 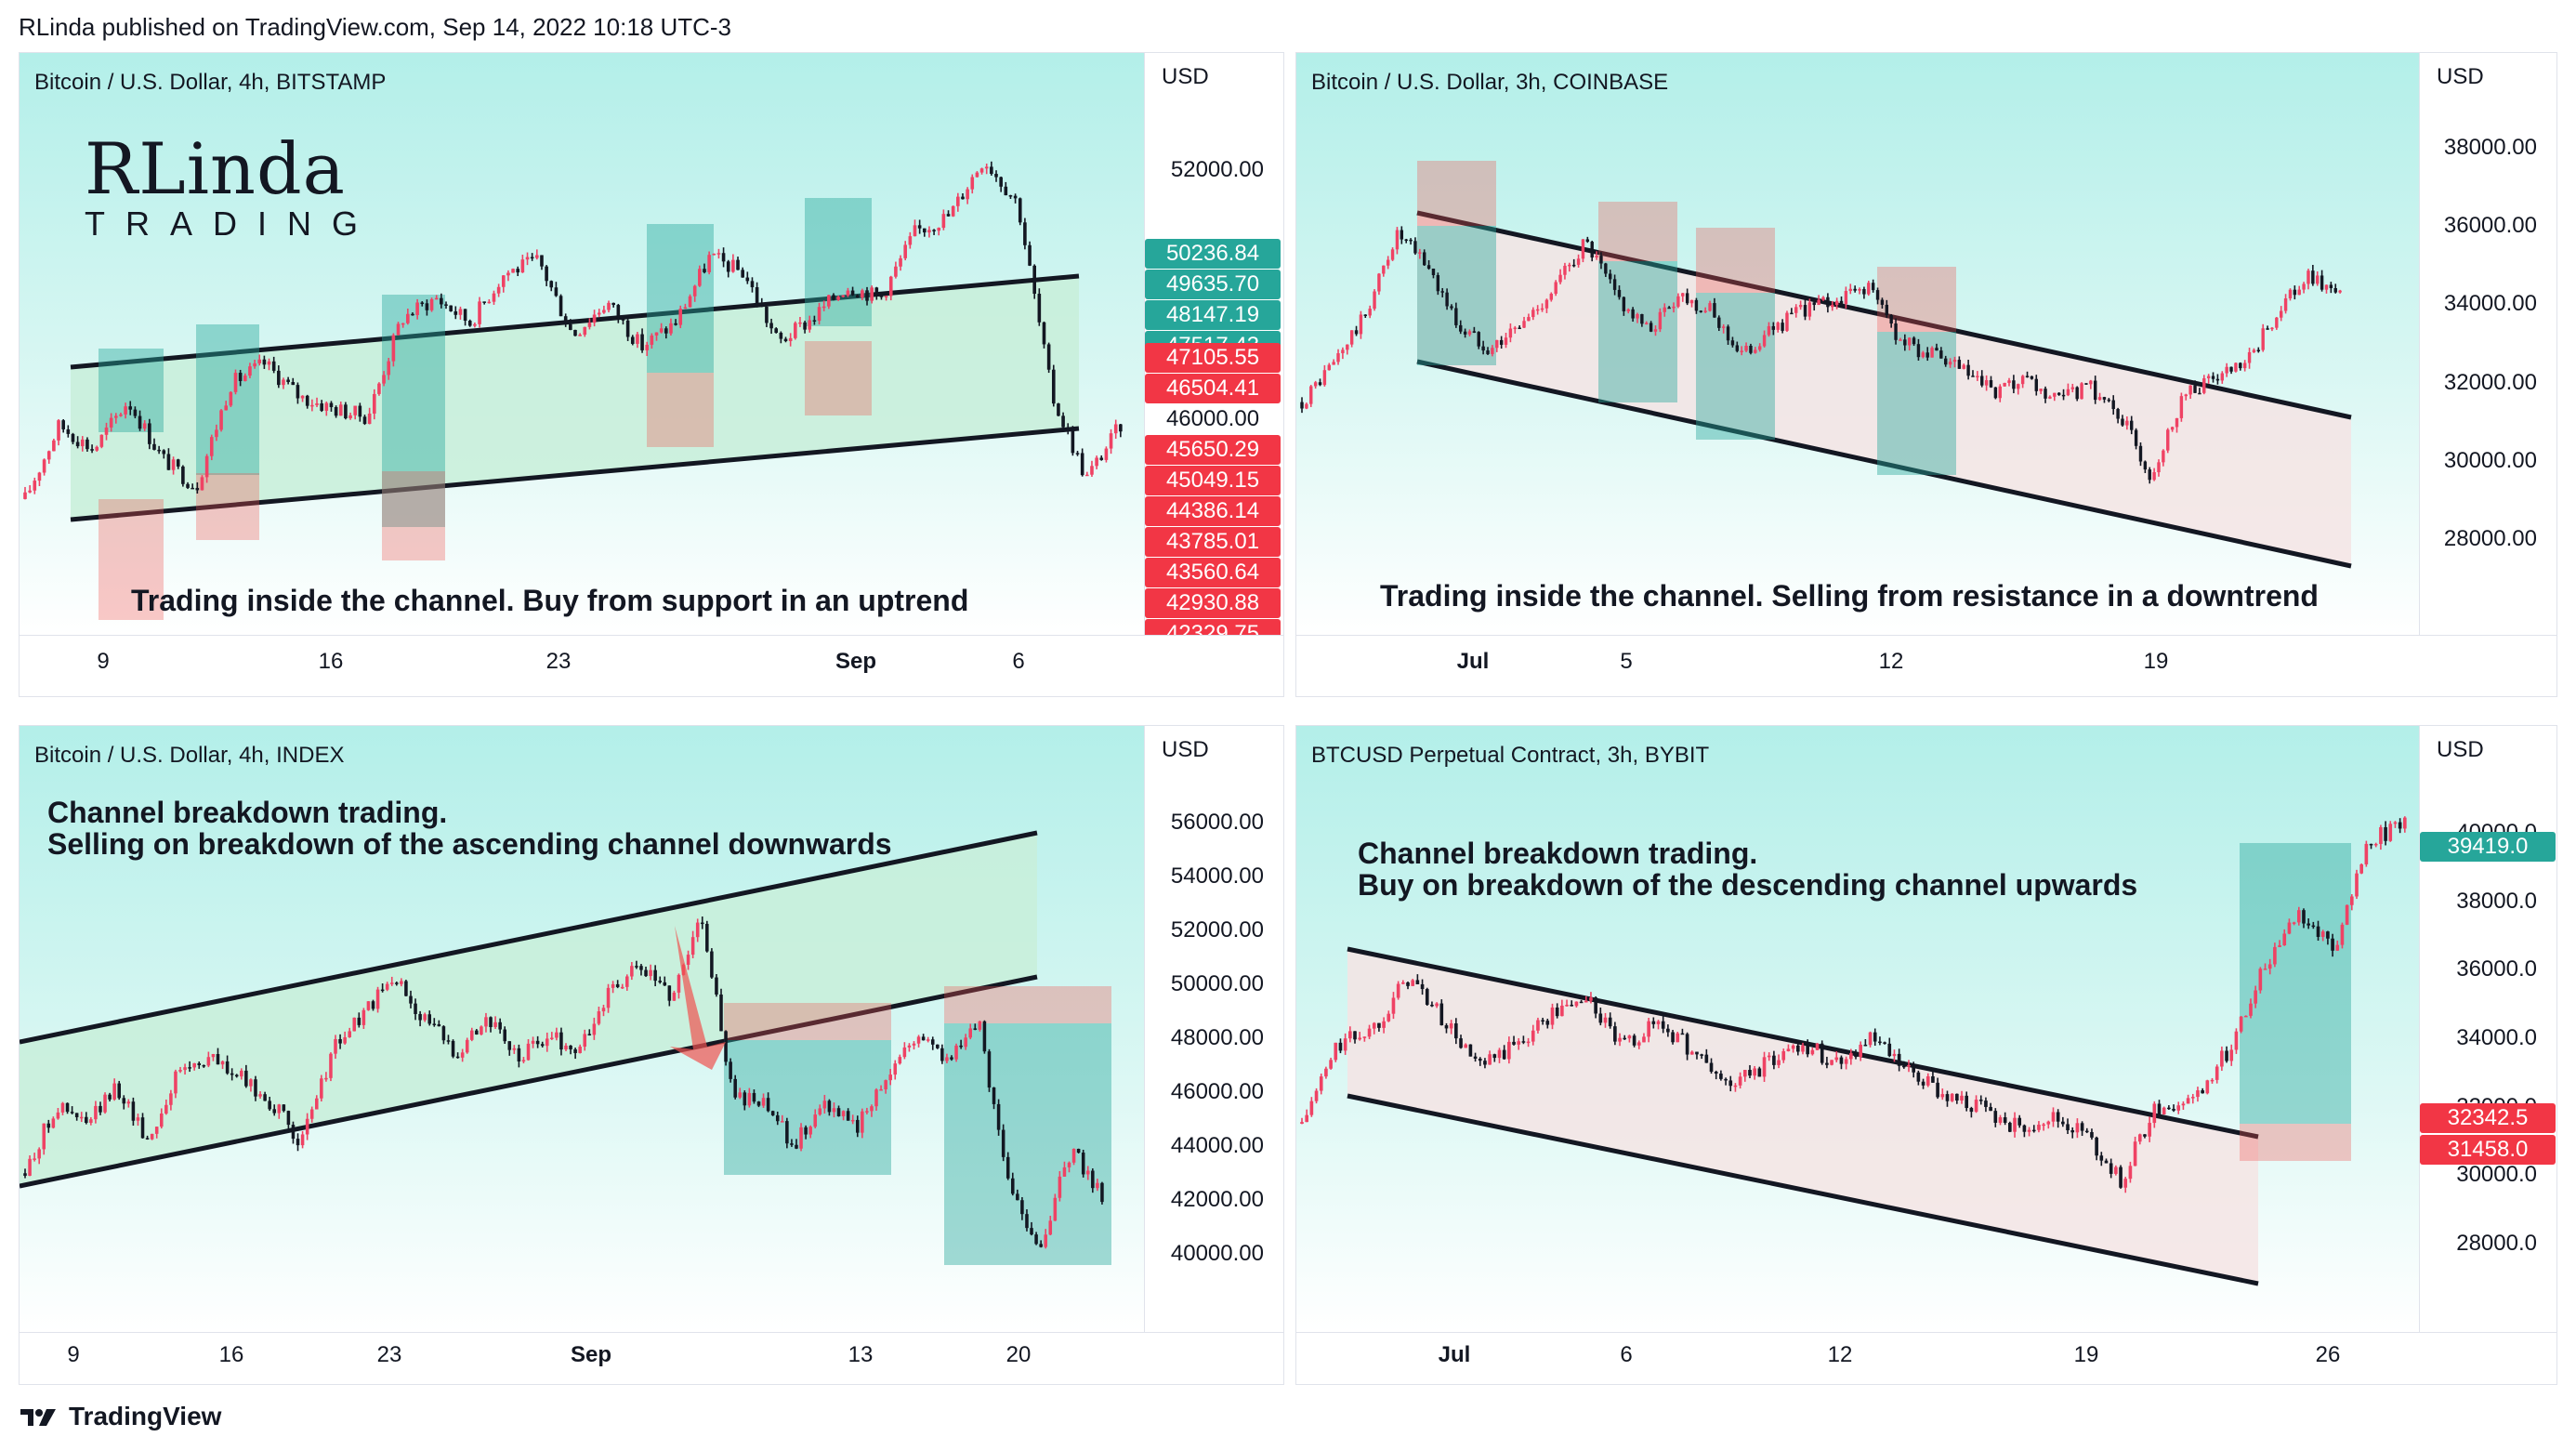 What do you see at coordinates (331, 661) in the screenshot?
I see `x-tick-label: 16` at bounding box center [331, 661].